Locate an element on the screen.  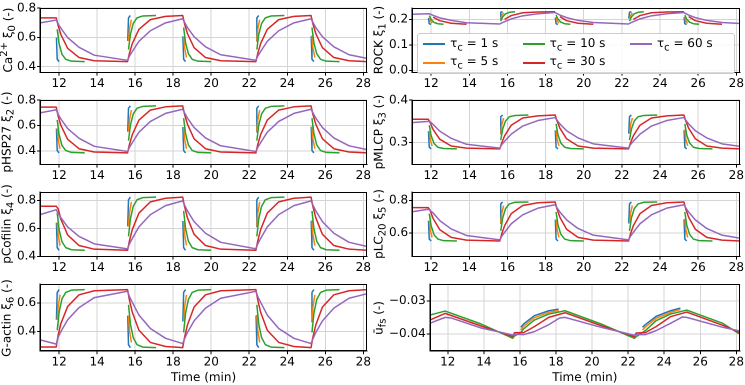
legend-label: τ$_{c}$ = 30 s is located at coordinates (578, 63).